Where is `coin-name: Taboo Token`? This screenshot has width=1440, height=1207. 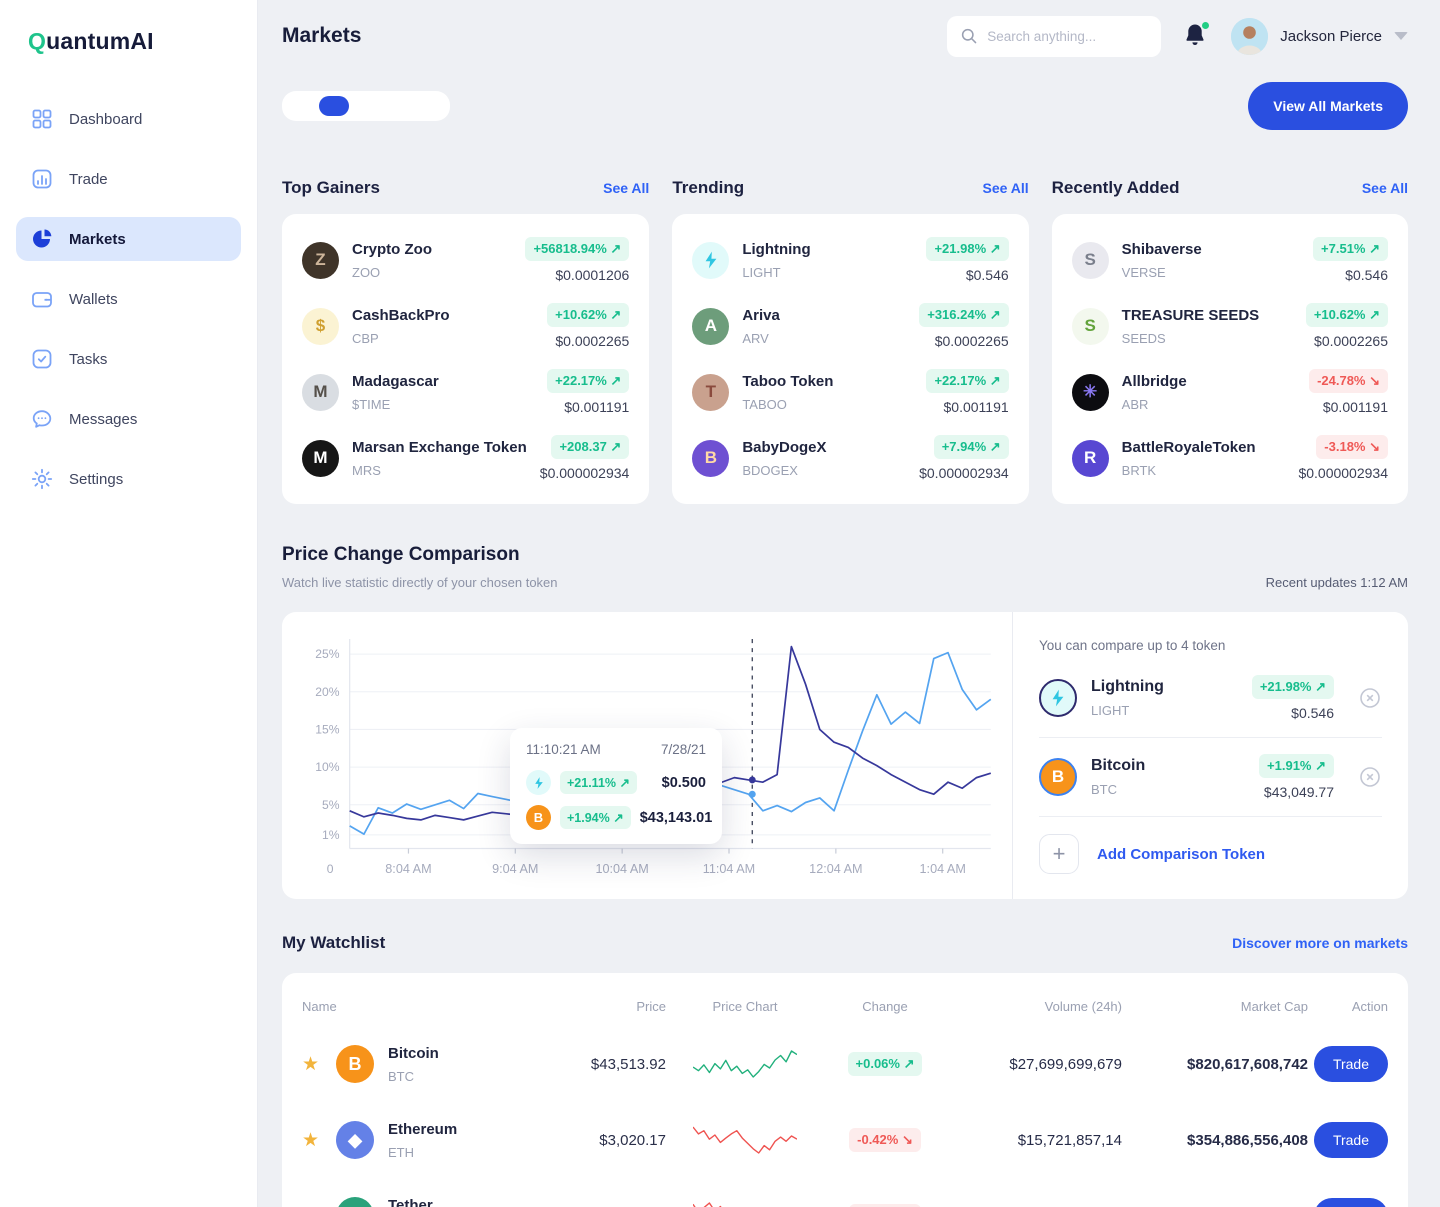 coin-name: Taboo Token is located at coordinates (788, 381).